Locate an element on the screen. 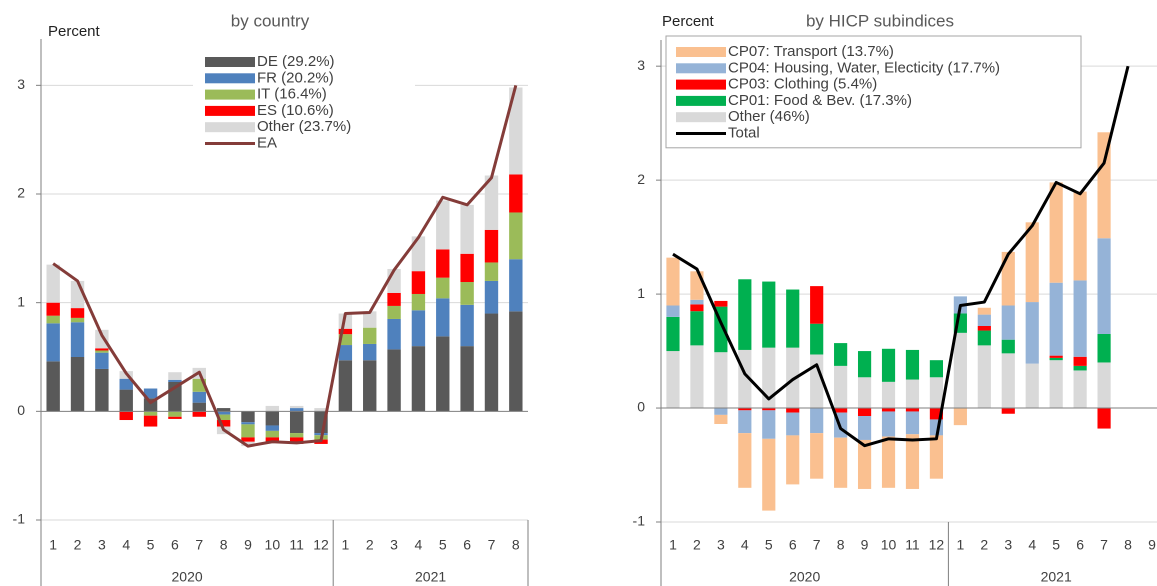  x-group-label: 2021 is located at coordinates (430, 577).